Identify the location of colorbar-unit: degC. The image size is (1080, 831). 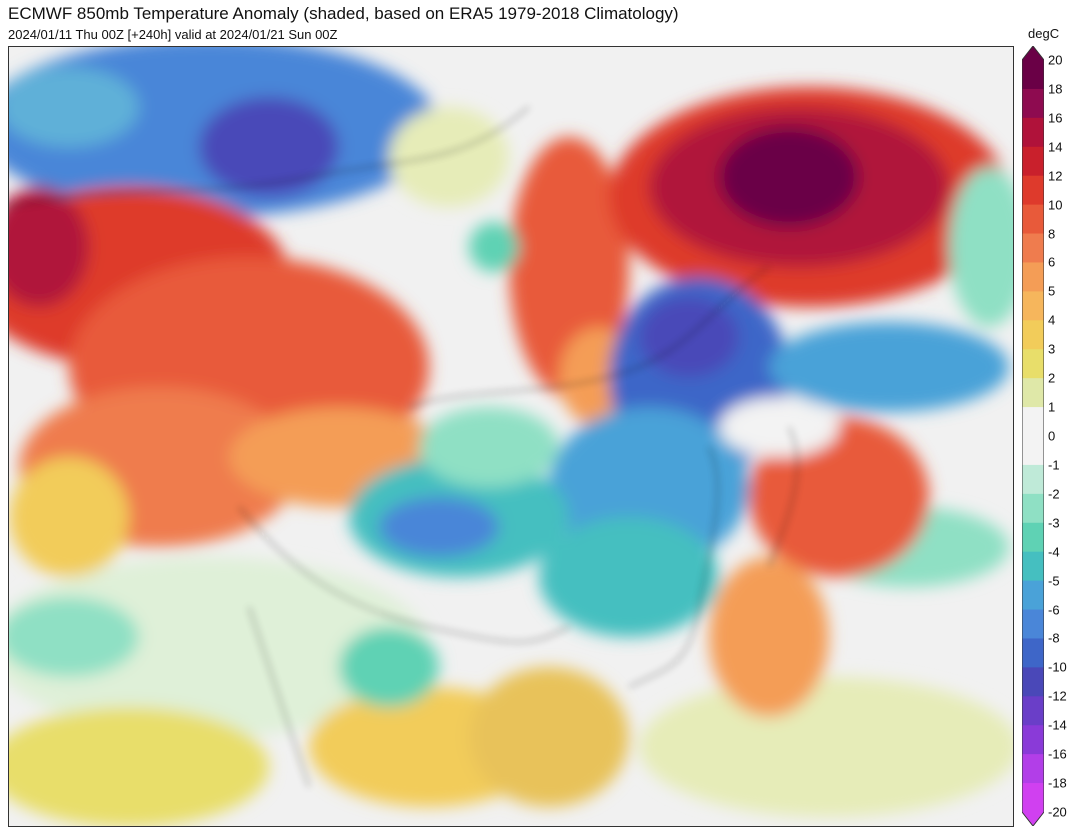
(1044, 33).